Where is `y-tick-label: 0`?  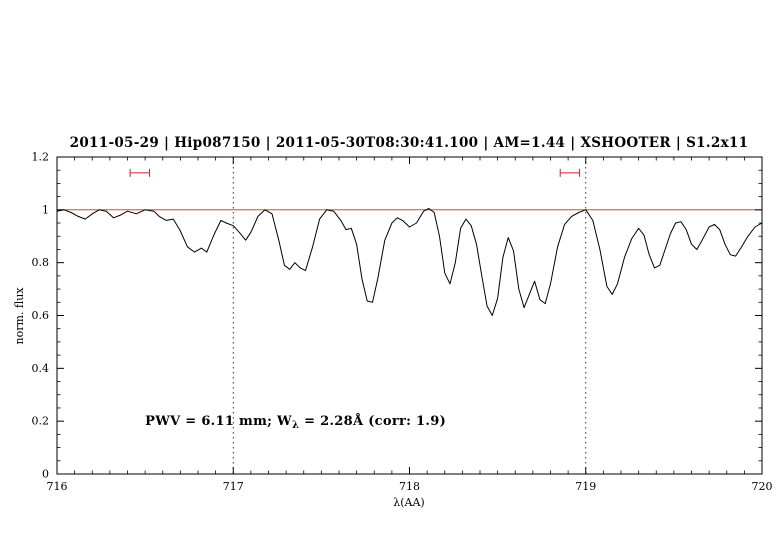 y-tick-label: 0 is located at coordinates (45, 474).